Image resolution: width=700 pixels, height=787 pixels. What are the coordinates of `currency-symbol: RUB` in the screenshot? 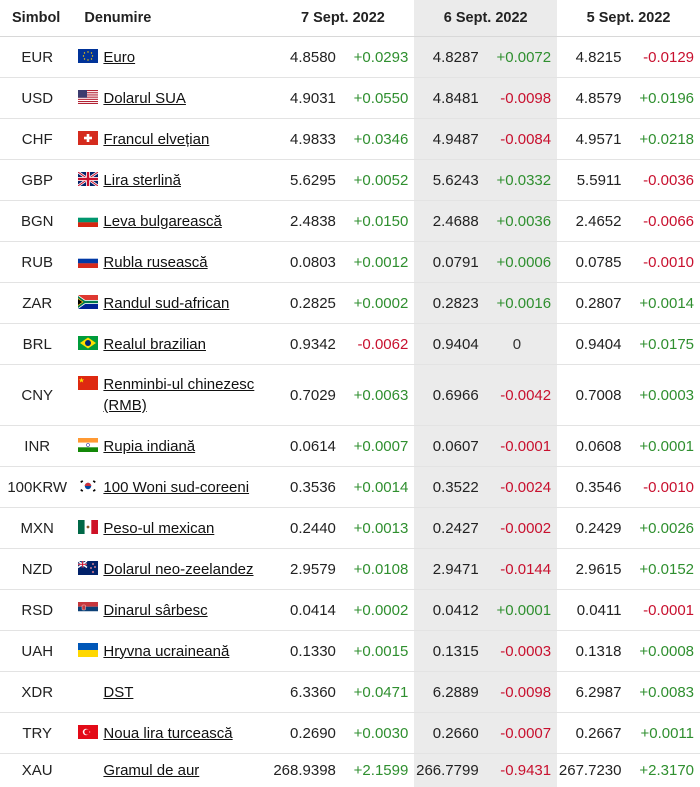 It's located at (37, 262).